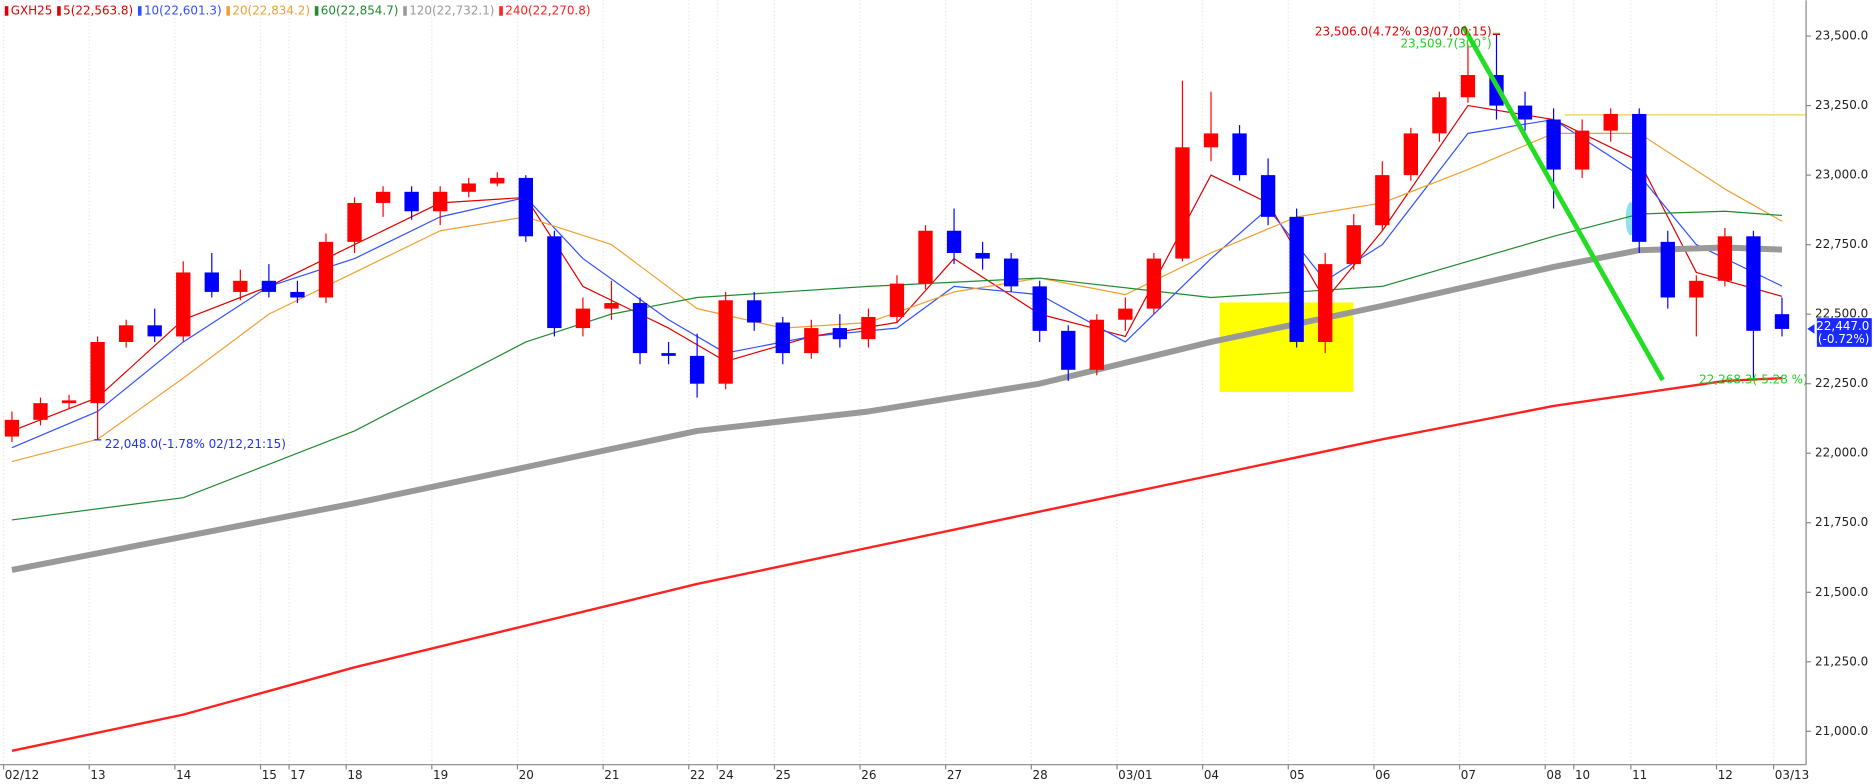 Image resolution: width=1873 pixels, height=784 pixels. What do you see at coordinates (1841, 731) in the screenshot?
I see `y-tick-label: 21,000.0` at bounding box center [1841, 731].